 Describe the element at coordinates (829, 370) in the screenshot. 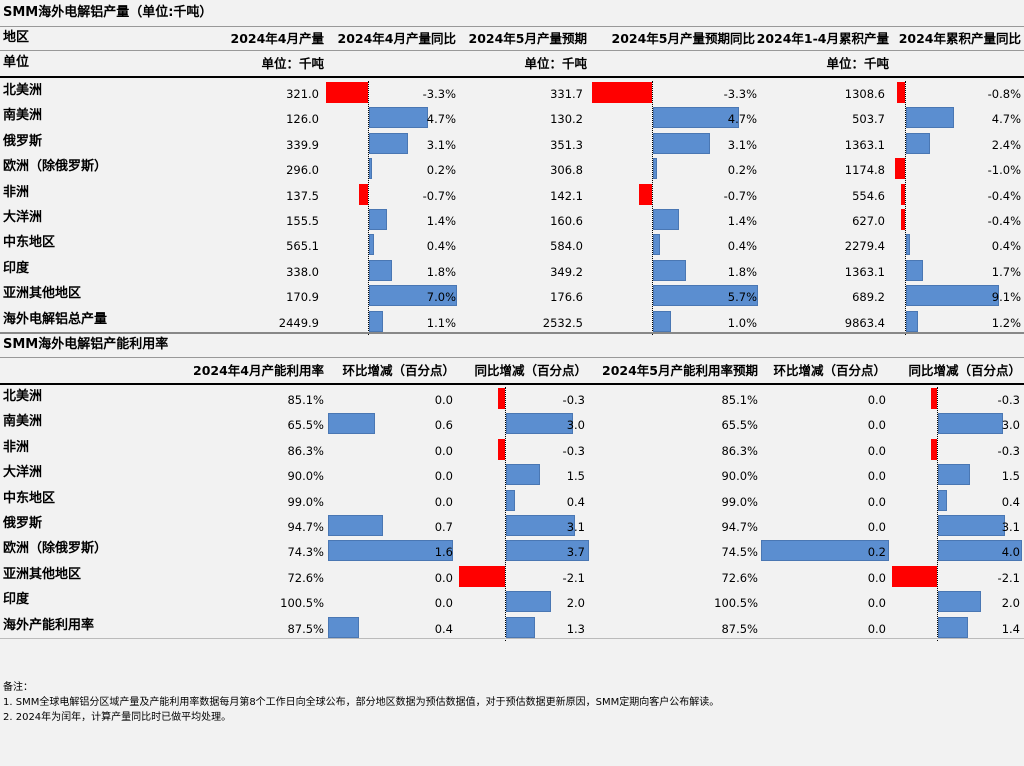

I see `col-may-mom: 环比增减（百分点）` at that location.